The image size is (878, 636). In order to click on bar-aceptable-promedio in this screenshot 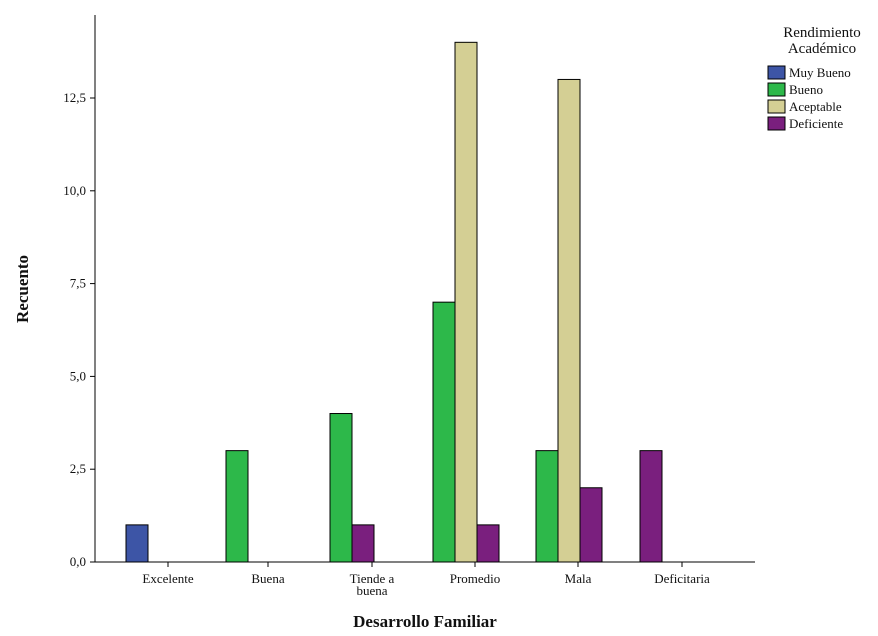, I will do `click(466, 302)`.